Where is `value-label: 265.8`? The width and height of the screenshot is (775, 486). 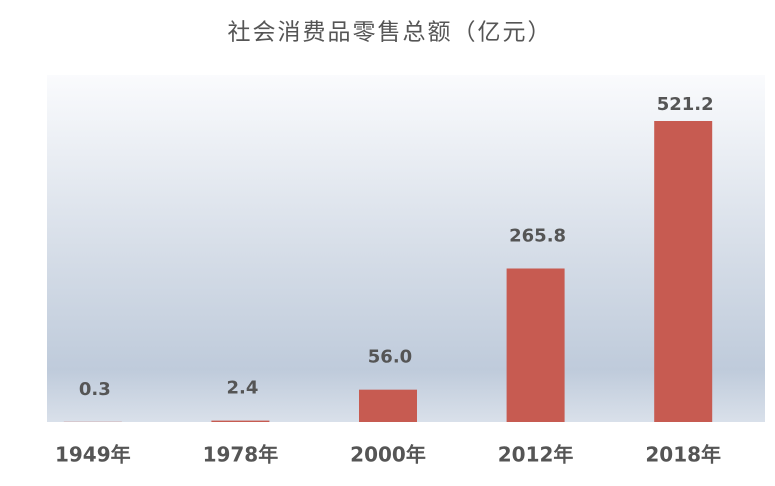 value-label: 265.8 is located at coordinates (537, 235).